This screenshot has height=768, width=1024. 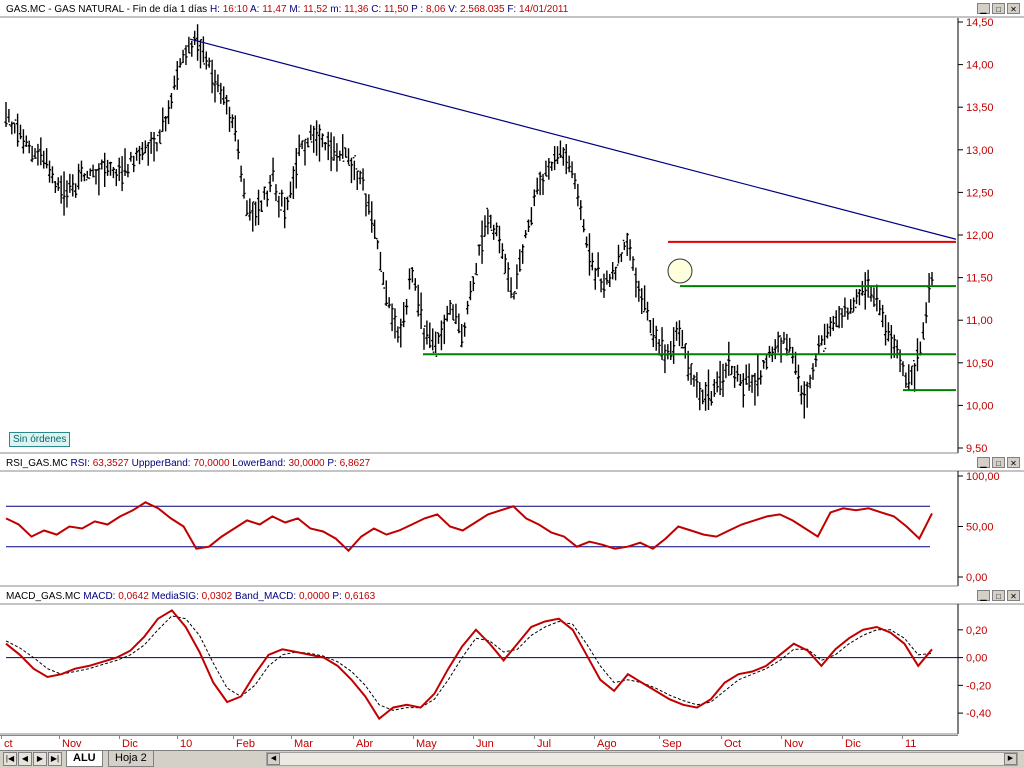 What do you see at coordinates (273, 759) in the screenshot?
I see `scroll-left-arrow-icon: ◀` at bounding box center [273, 759].